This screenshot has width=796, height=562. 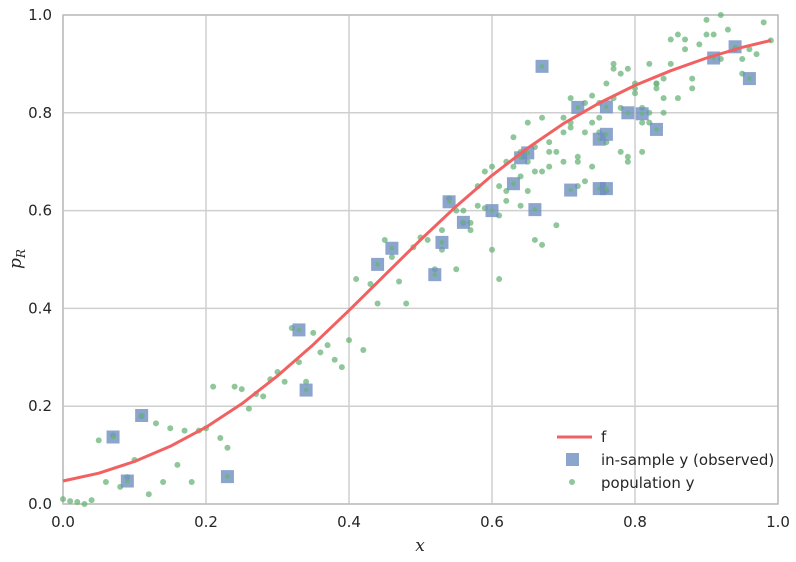 I want to click on legend: f in-sample y (observed) population y, so click(x=665, y=460).